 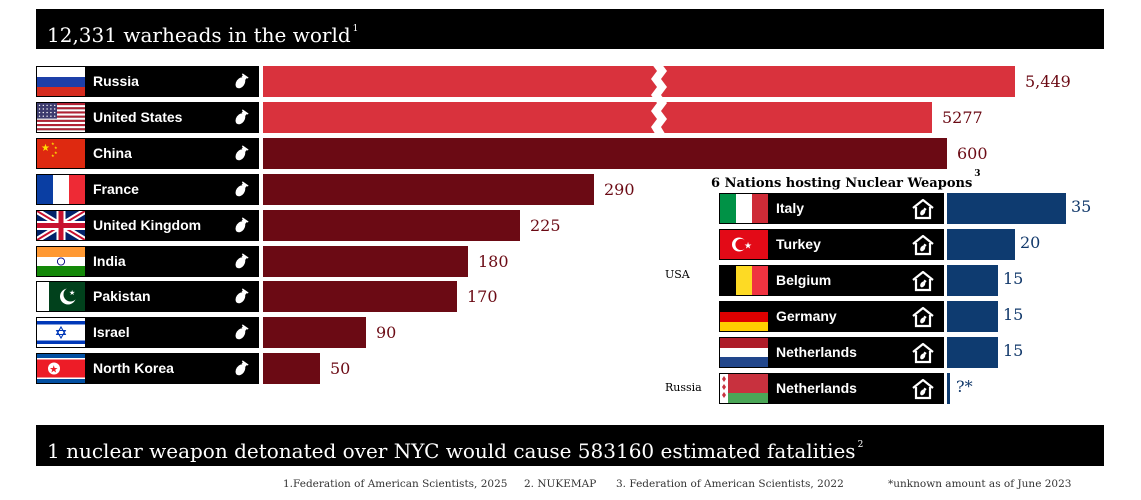 What do you see at coordinates (111, 332) in the screenshot?
I see `country-name: Israel` at bounding box center [111, 332].